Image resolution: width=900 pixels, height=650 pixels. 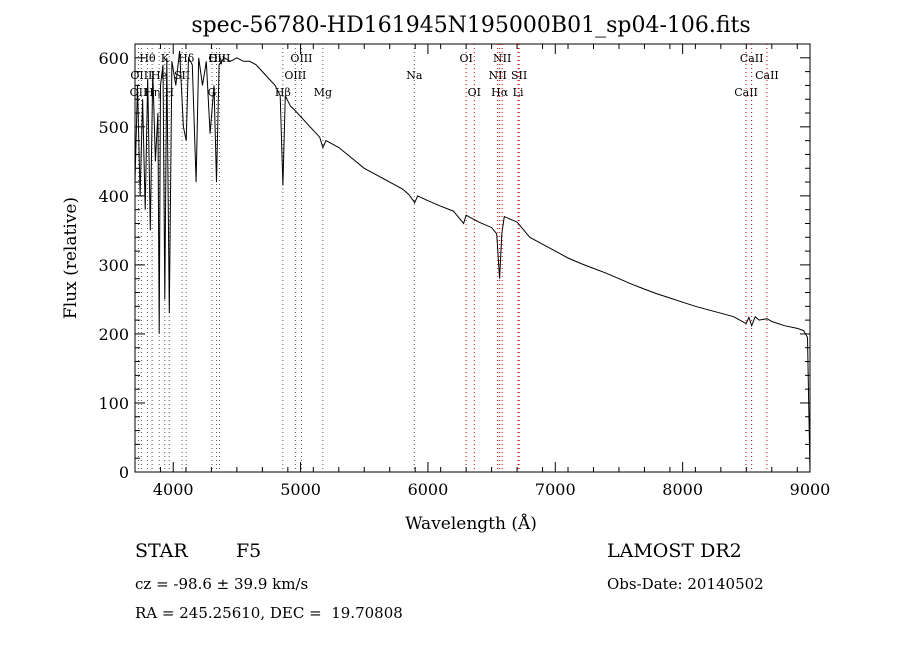 I want to click on y-tick-label-5: 500, so click(x=113, y=127).